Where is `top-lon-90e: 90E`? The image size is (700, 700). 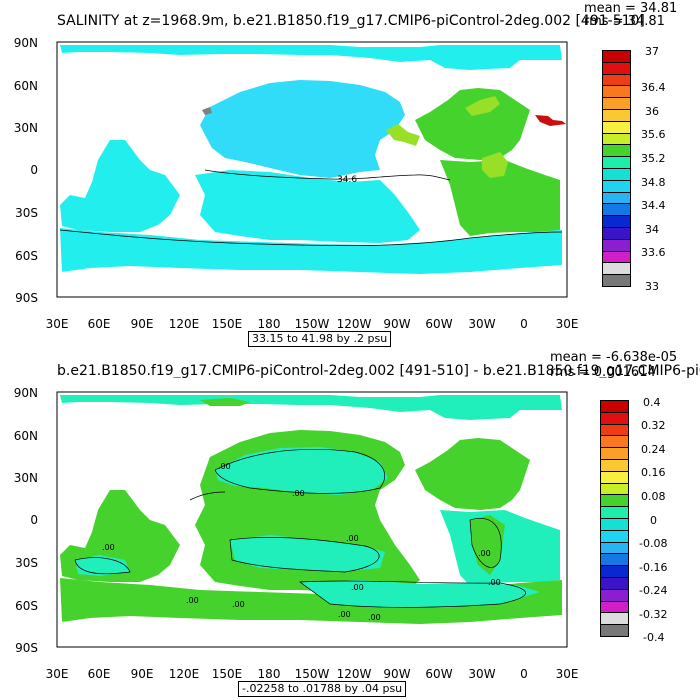
top-lon-90e: 90E is located at coordinates (142, 324).